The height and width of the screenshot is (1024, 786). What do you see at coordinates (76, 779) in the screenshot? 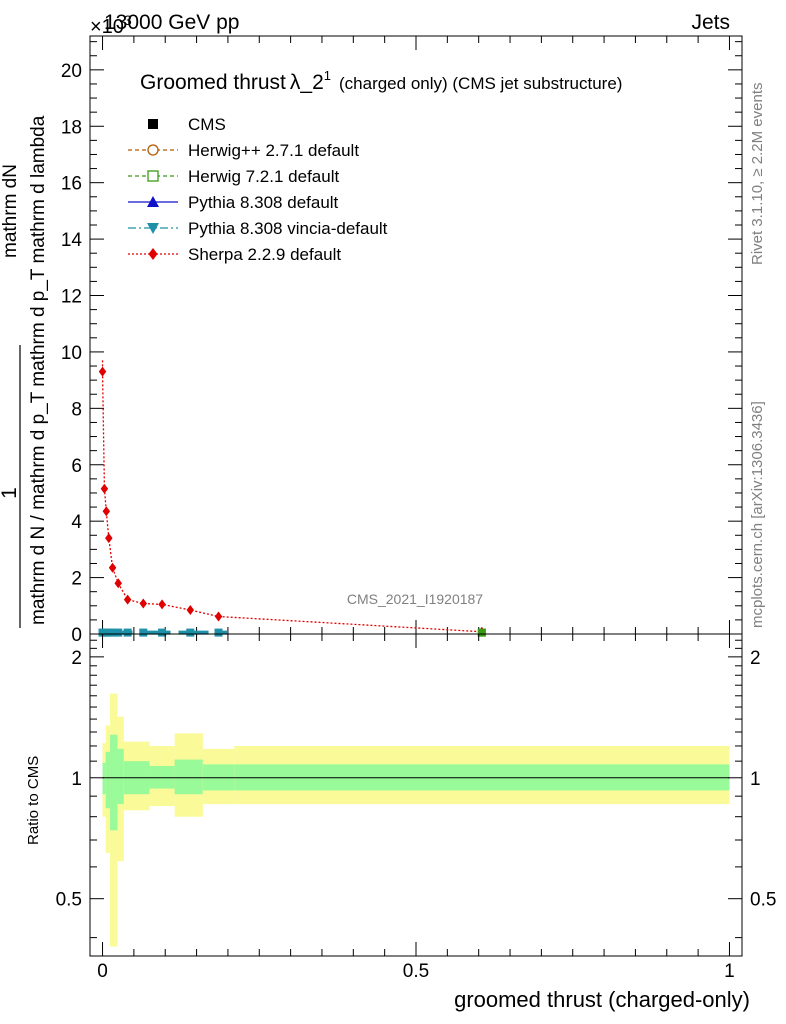
I see `ratio-y-tick-label: 1` at bounding box center [76, 779].